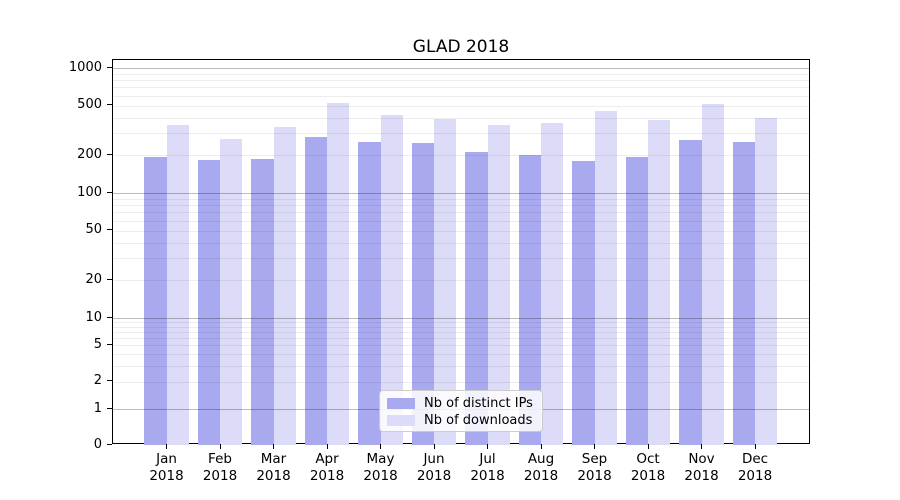 This screenshot has width=900, height=500. I want to click on x-tick-label-jan-2018: Jan 2018, so click(166, 467).